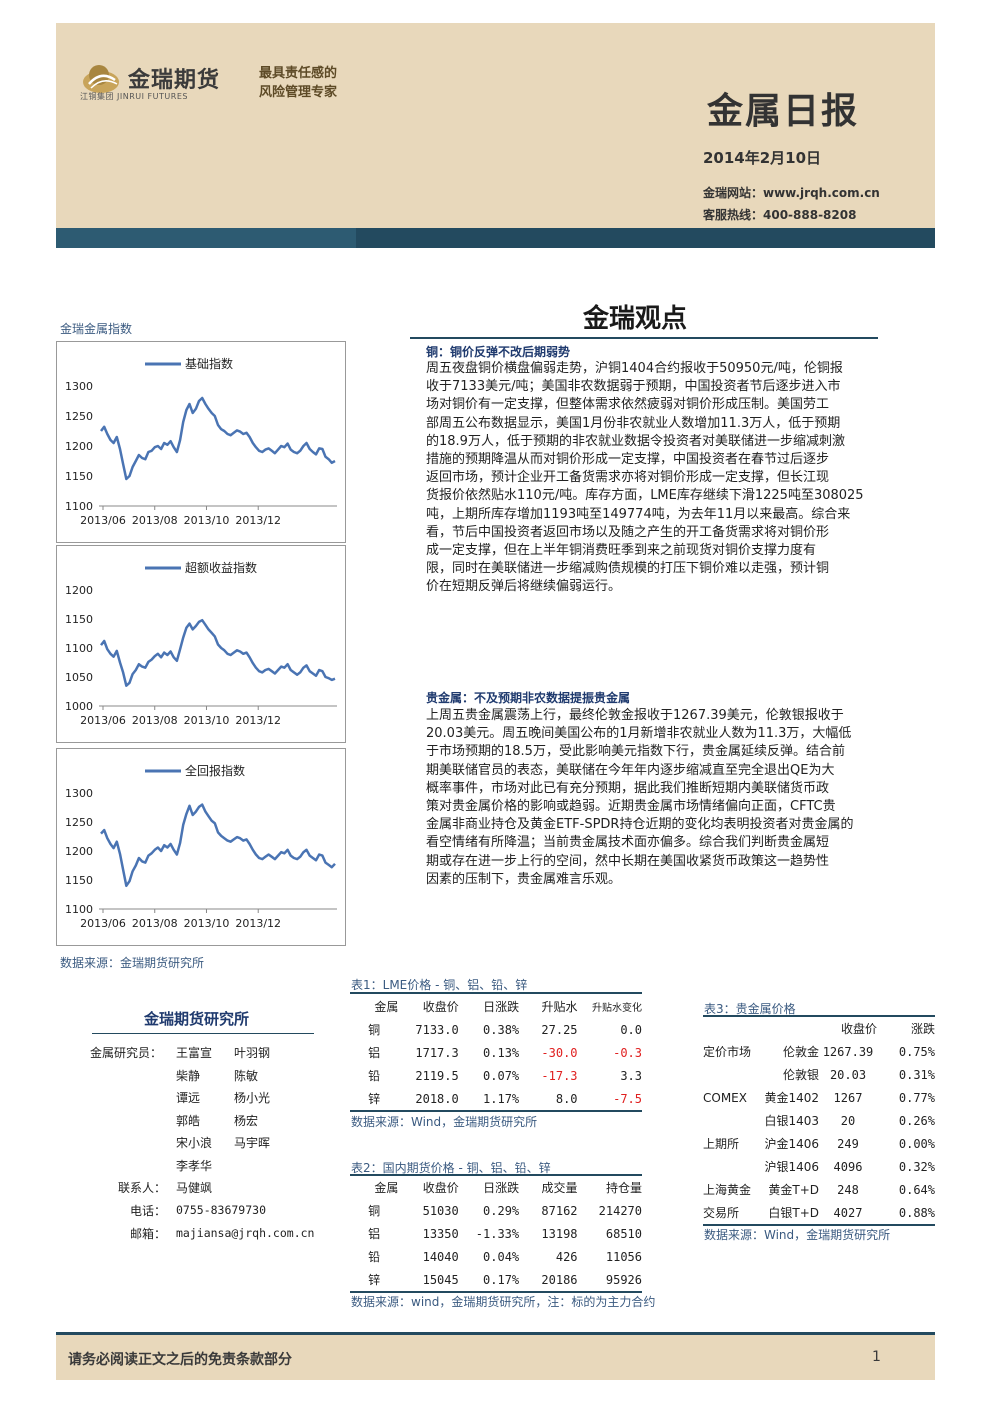 The image size is (992, 1403). Describe the element at coordinates (783, 111) in the screenshot. I see `report-title: 金属日报` at that location.